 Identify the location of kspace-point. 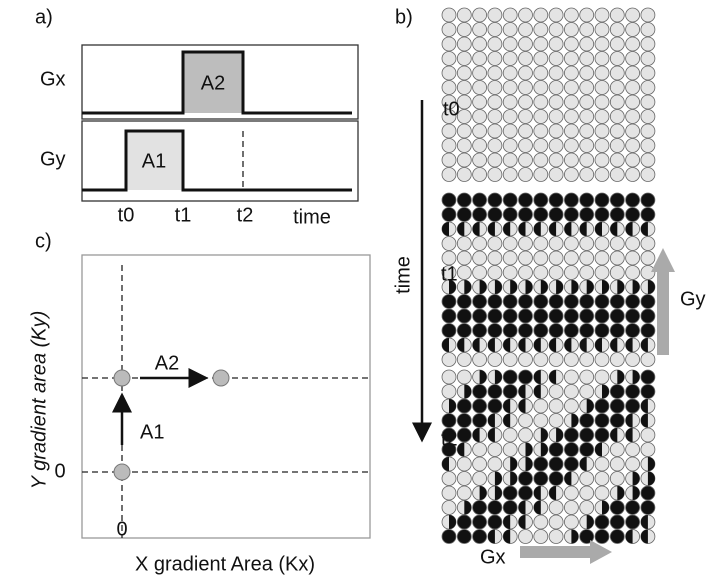
(122, 378).